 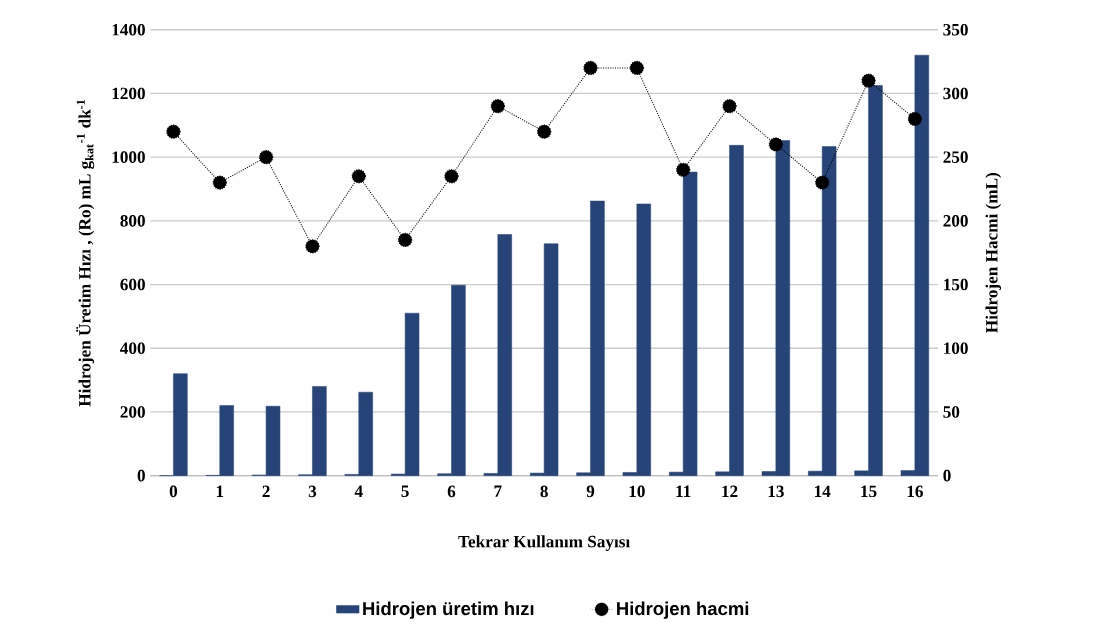 What do you see at coordinates (128, 29) in the screenshot?
I see `y-tick-label: 1400` at bounding box center [128, 29].